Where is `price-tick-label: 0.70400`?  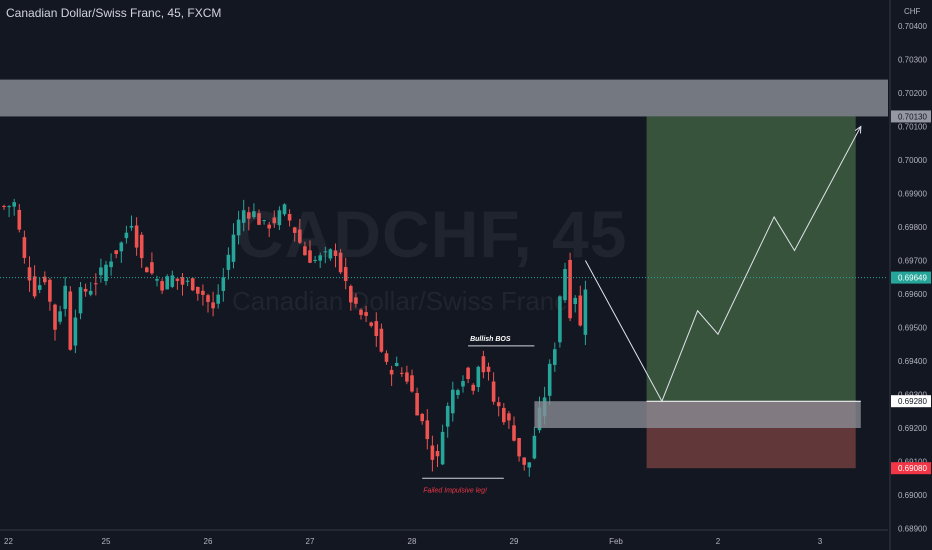 price-tick-label: 0.70400 is located at coordinates (912, 26).